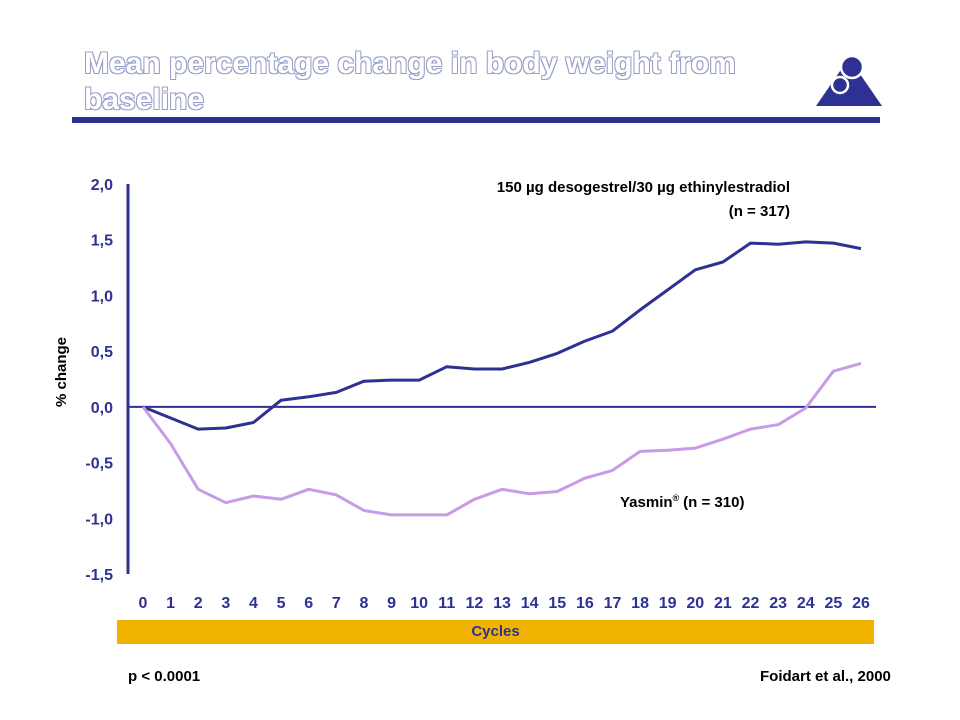 The image size is (960, 720). Describe the element at coordinates (668, 603) in the screenshot. I see `x-tick-label: 19` at that location.